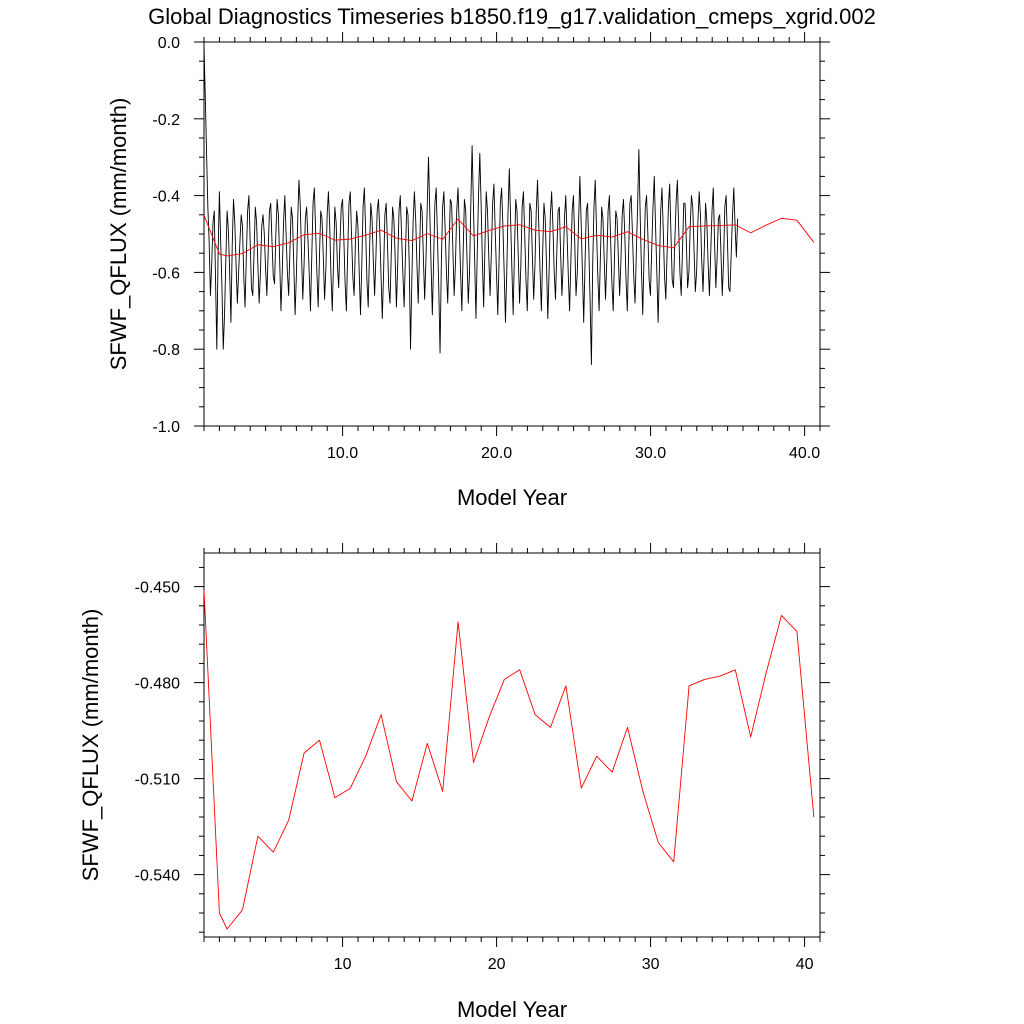  What do you see at coordinates (166, 427) in the screenshot?
I see `top-y-tick-label: -1.0` at bounding box center [166, 427].